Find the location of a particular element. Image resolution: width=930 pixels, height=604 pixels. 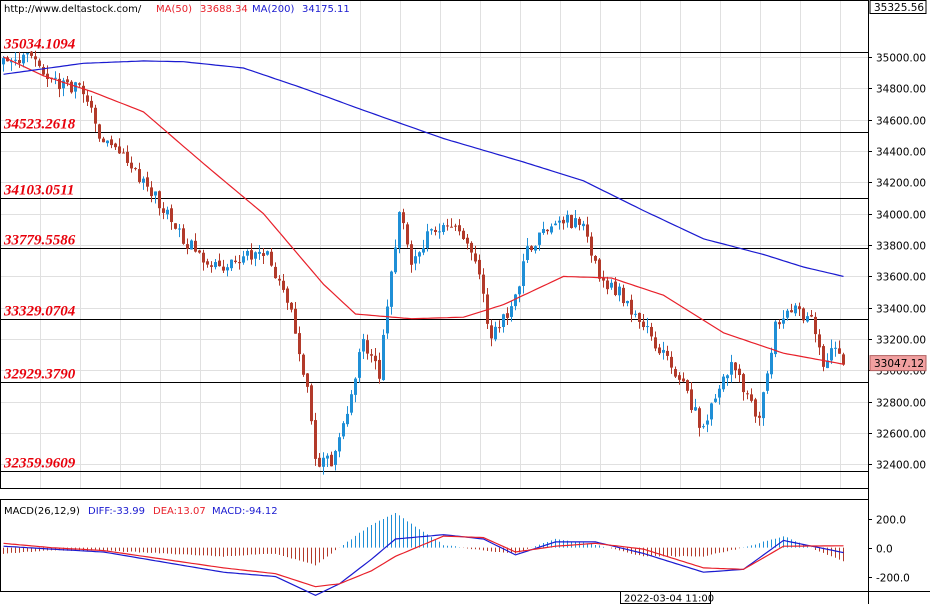

price-tick-label: 34600.00 is located at coordinates (901, 122).